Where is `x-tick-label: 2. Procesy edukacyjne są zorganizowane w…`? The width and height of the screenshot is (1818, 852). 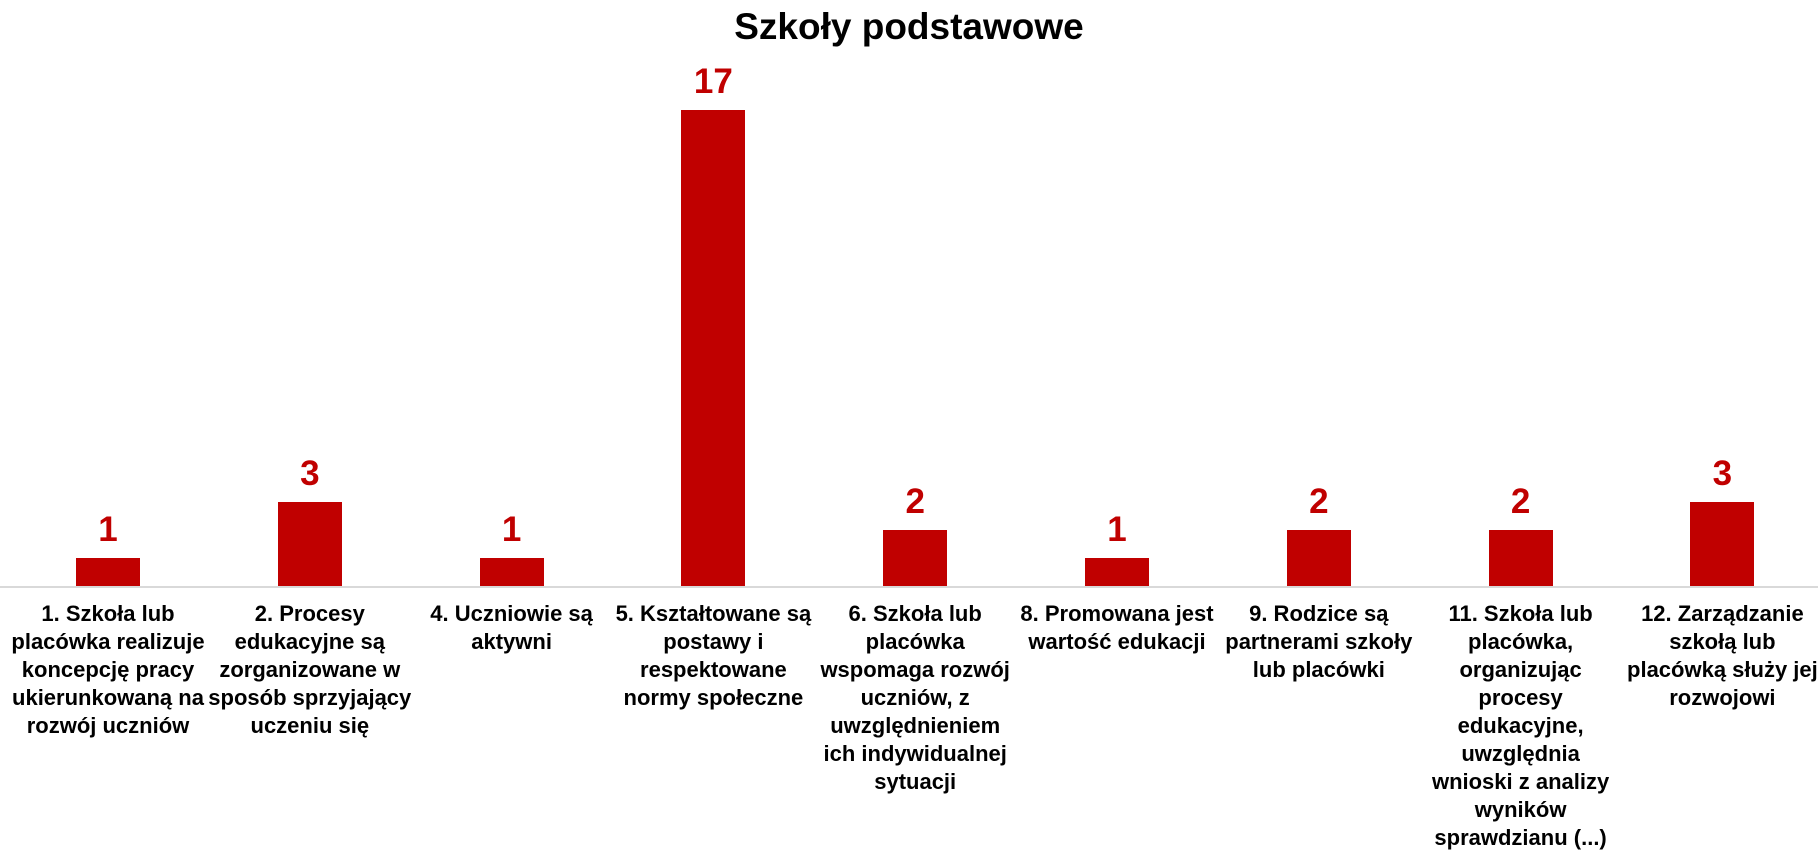
x-tick-label: 2. Procesy edukacyjne są zorganizowane w… is located at coordinates (310, 669).